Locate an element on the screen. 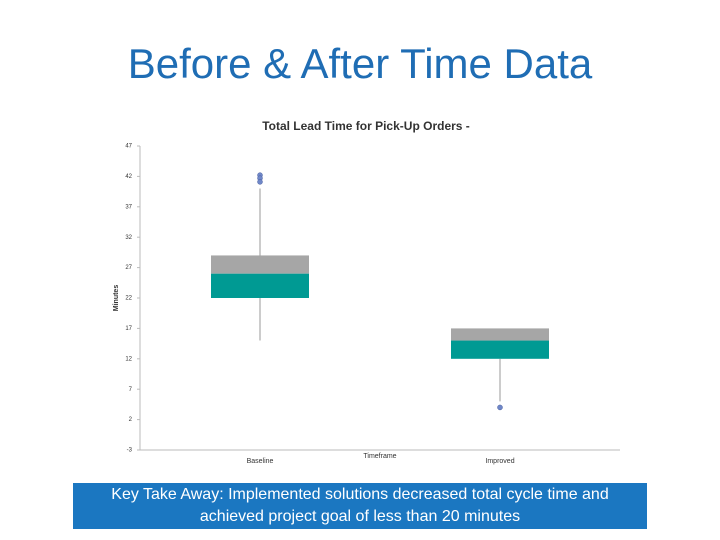  y-tick-label: 17 is located at coordinates (128, 329).